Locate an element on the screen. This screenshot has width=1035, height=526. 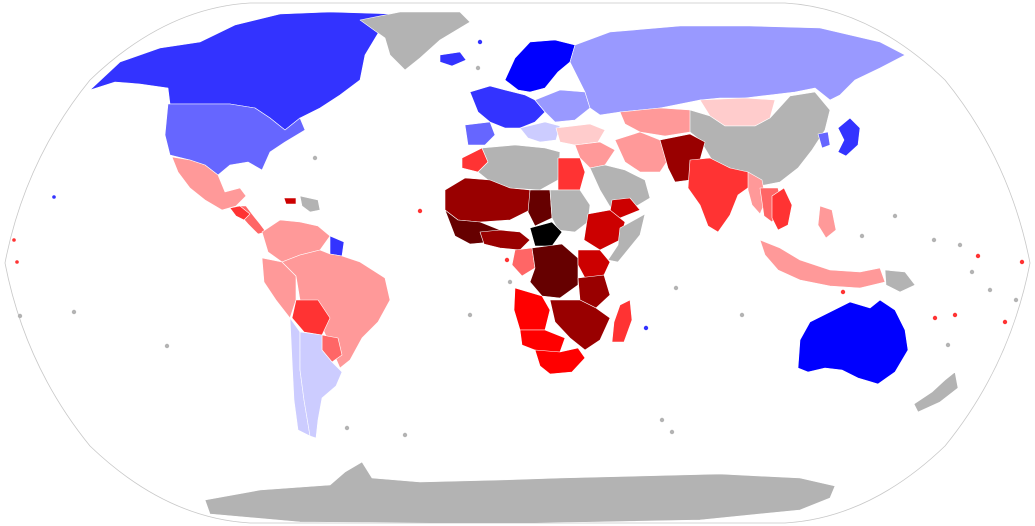
somalia is located at coordinates (626, 238).